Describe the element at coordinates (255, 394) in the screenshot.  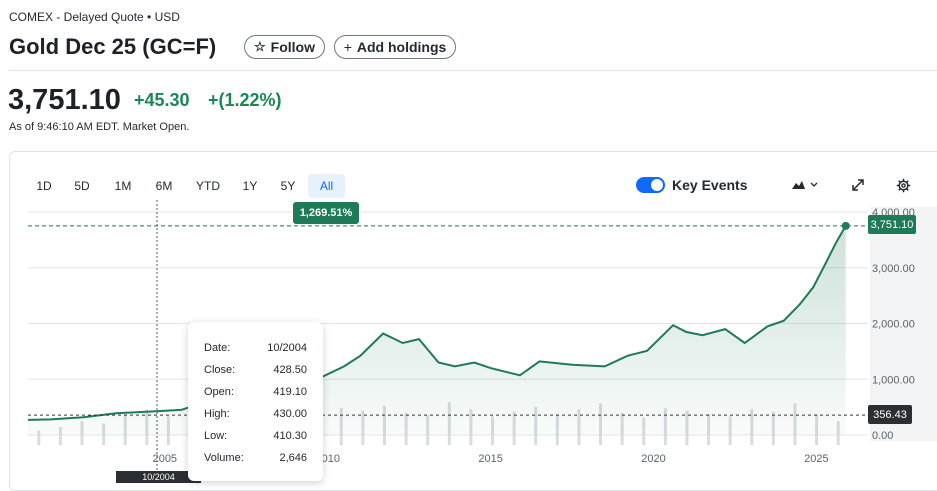
I see `tooltip-row: Open: 419.10` at that location.